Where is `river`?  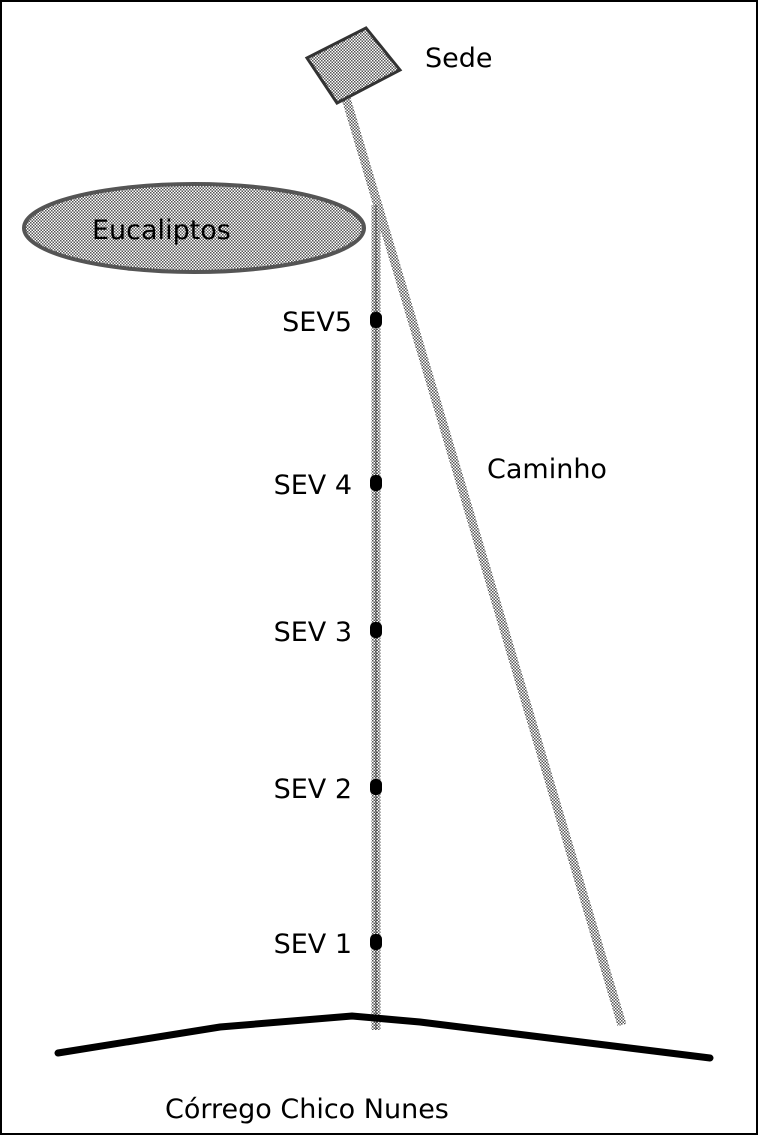
river is located at coordinates (384, 1037).